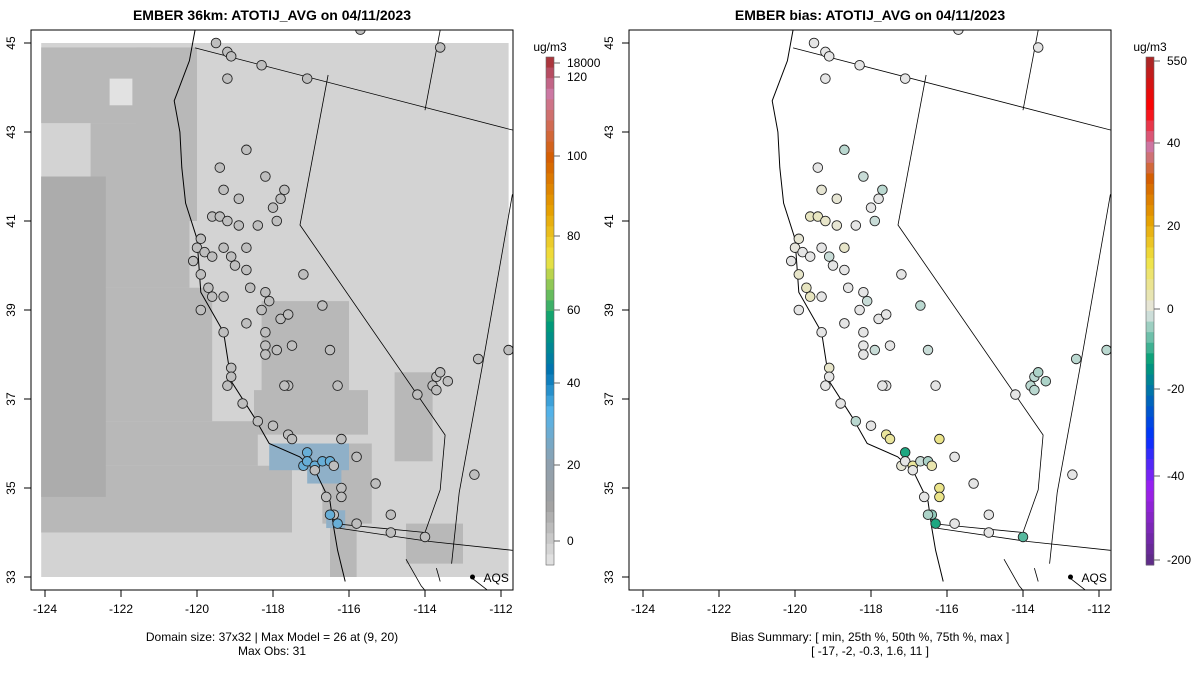 The height and width of the screenshot is (677, 1200). Describe the element at coordinates (577, 156) in the screenshot. I see `colorbar-tick-label: 100` at that location.